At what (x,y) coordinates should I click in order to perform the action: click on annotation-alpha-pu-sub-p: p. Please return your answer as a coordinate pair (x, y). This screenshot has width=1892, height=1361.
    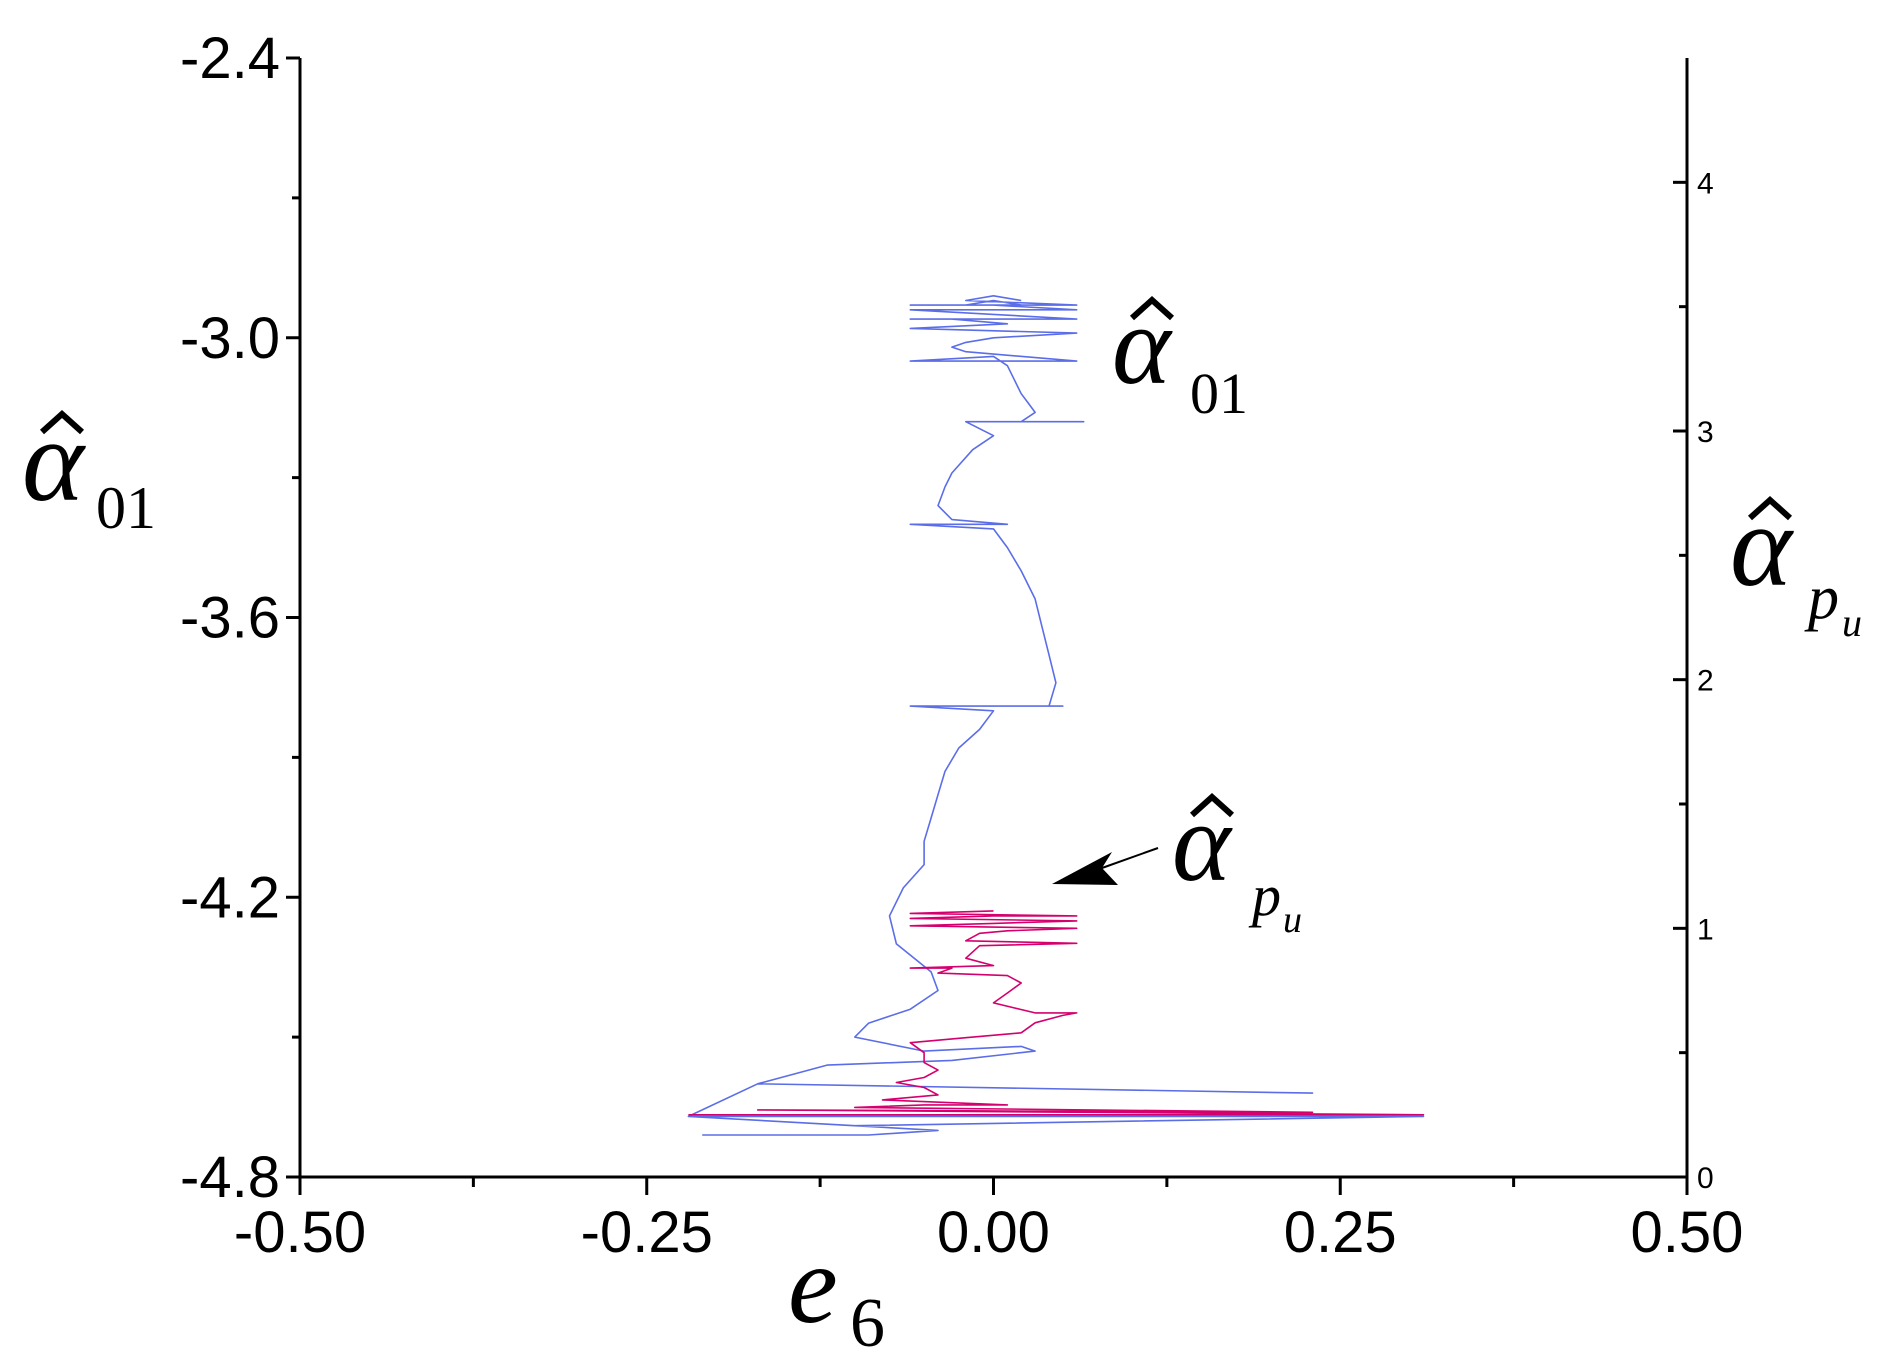
    Looking at the image, I should click on (1264, 895).